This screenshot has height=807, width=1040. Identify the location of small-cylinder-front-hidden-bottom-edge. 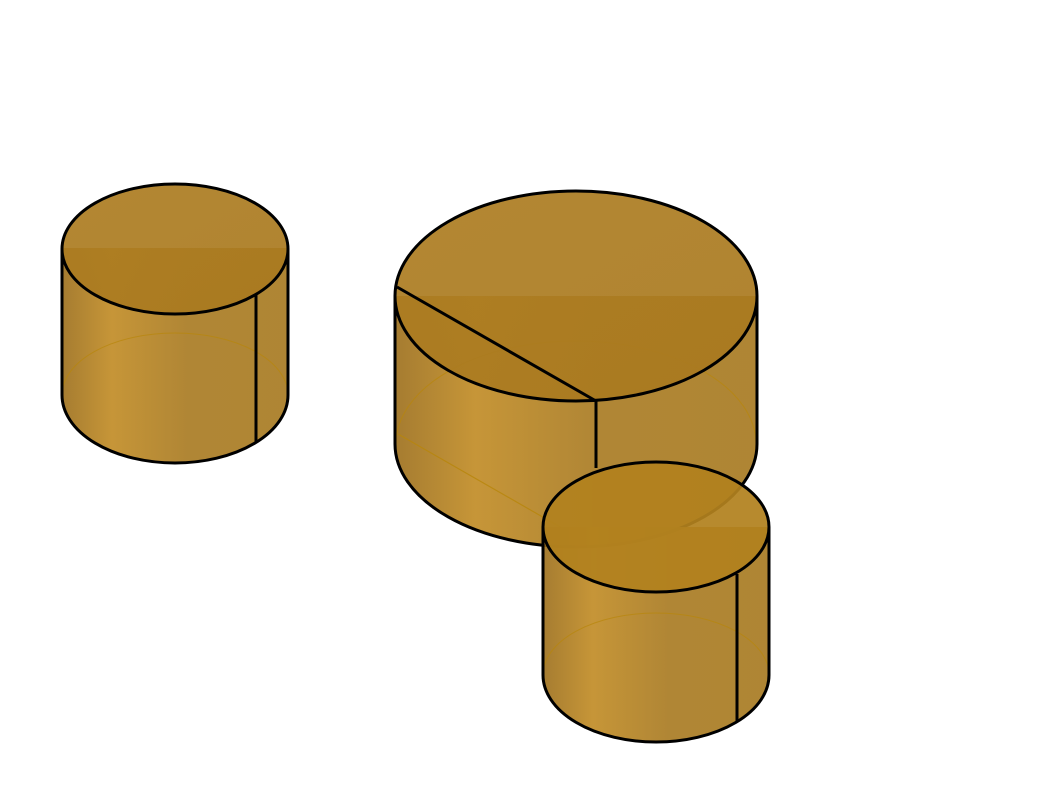
(656, 644).